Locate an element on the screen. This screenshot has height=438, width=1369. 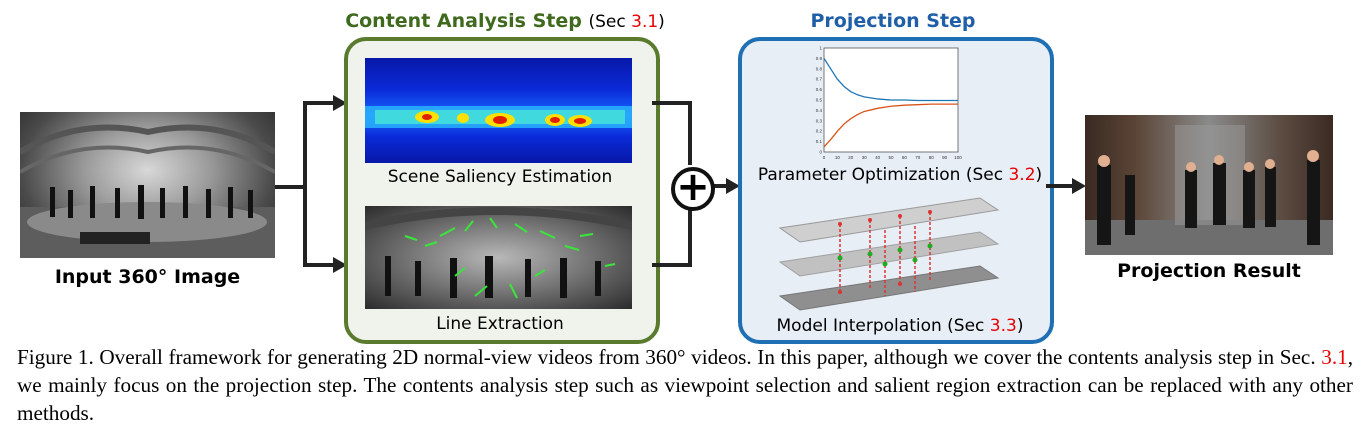
plus-symbol: + is located at coordinates (693, 187).